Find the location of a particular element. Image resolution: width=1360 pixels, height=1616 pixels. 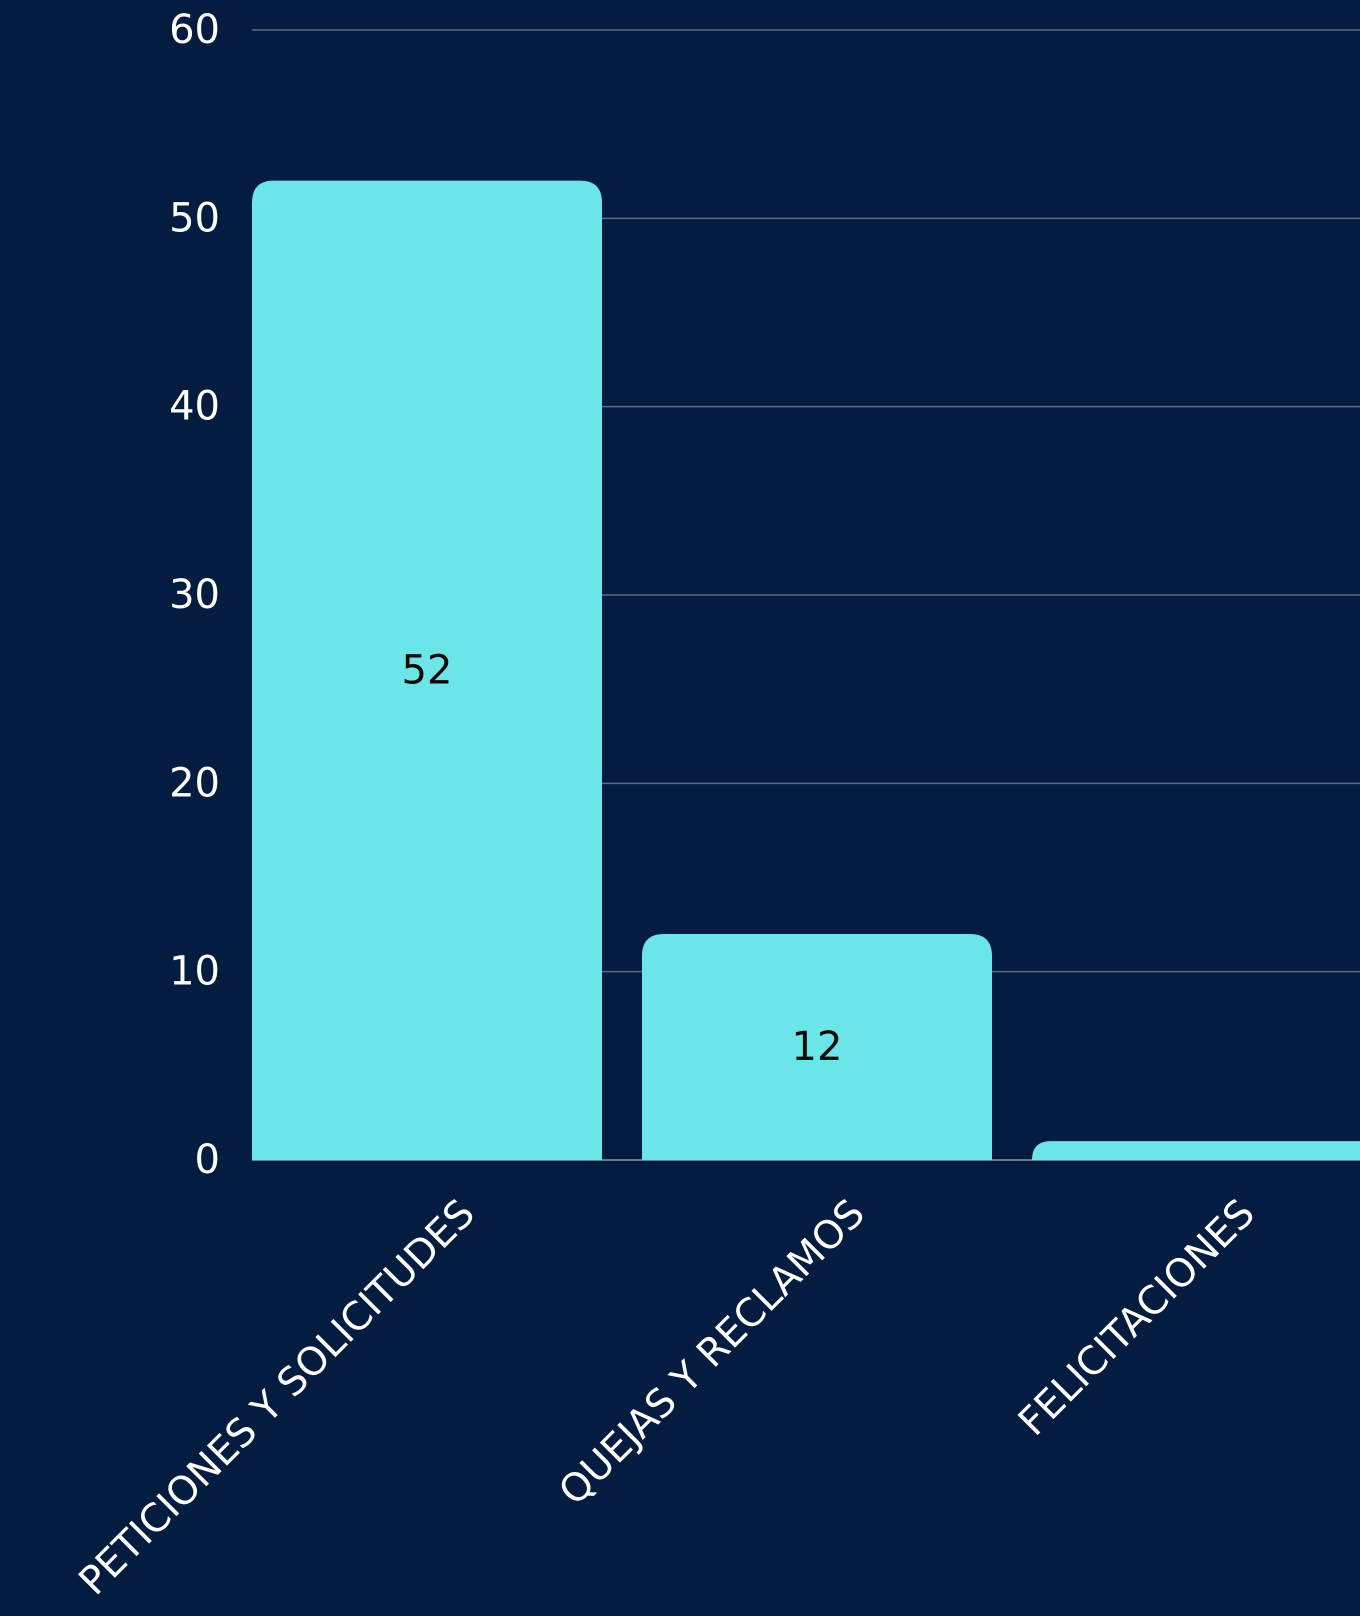

data-label: 52 is located at coordinates (427, 670).